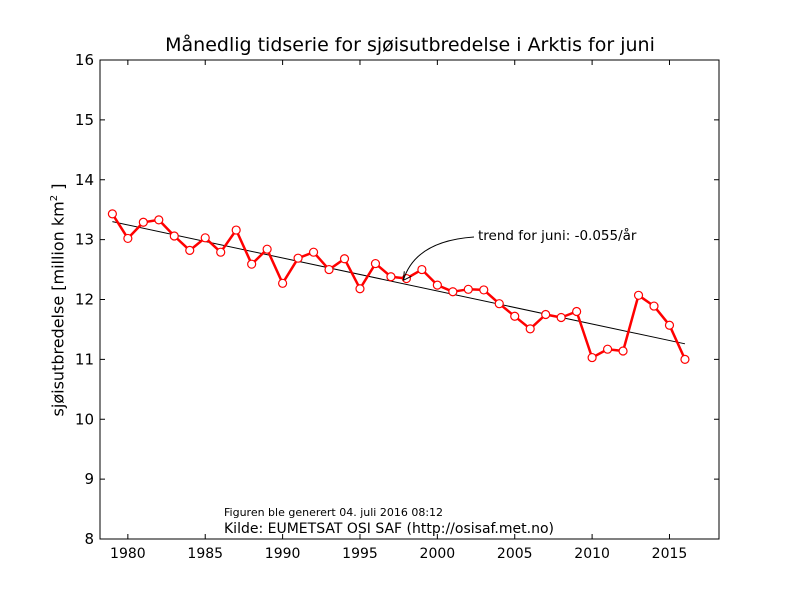  What do you see at coordinates (84, 180) in the screenshot?
I see `y-tick-label: 14` at bounding box center [84, 180].